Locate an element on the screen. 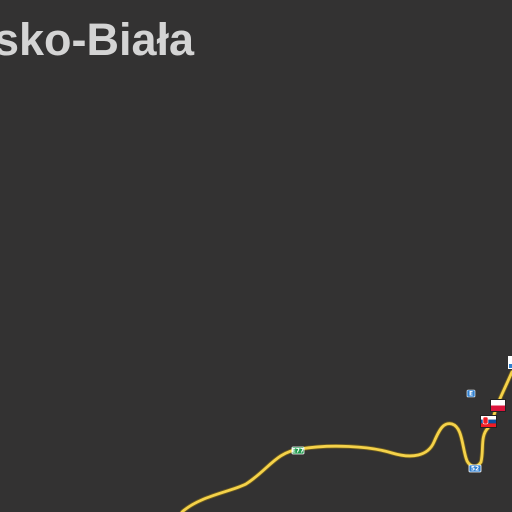 The width and height of the screenshot is (512, 512). road-shield-e: E is located at coordinates (471, 393).